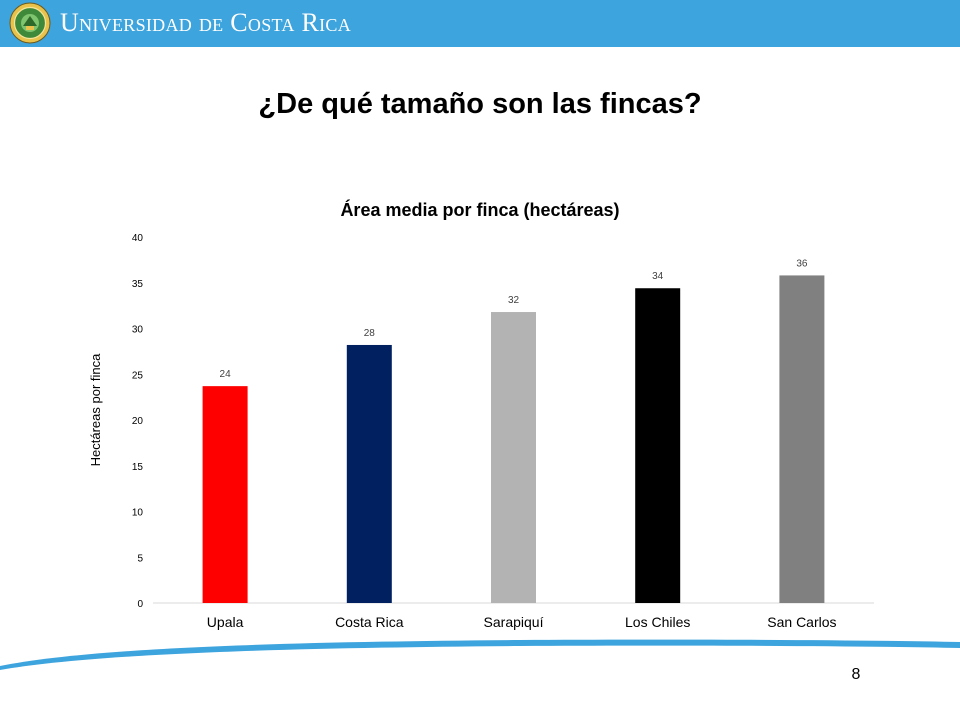 This screenshot has width=960, height=720. What do you see at coordinates (480, 23) in the screenshot?
I see `header-bar` at bounding box center [480, 23].